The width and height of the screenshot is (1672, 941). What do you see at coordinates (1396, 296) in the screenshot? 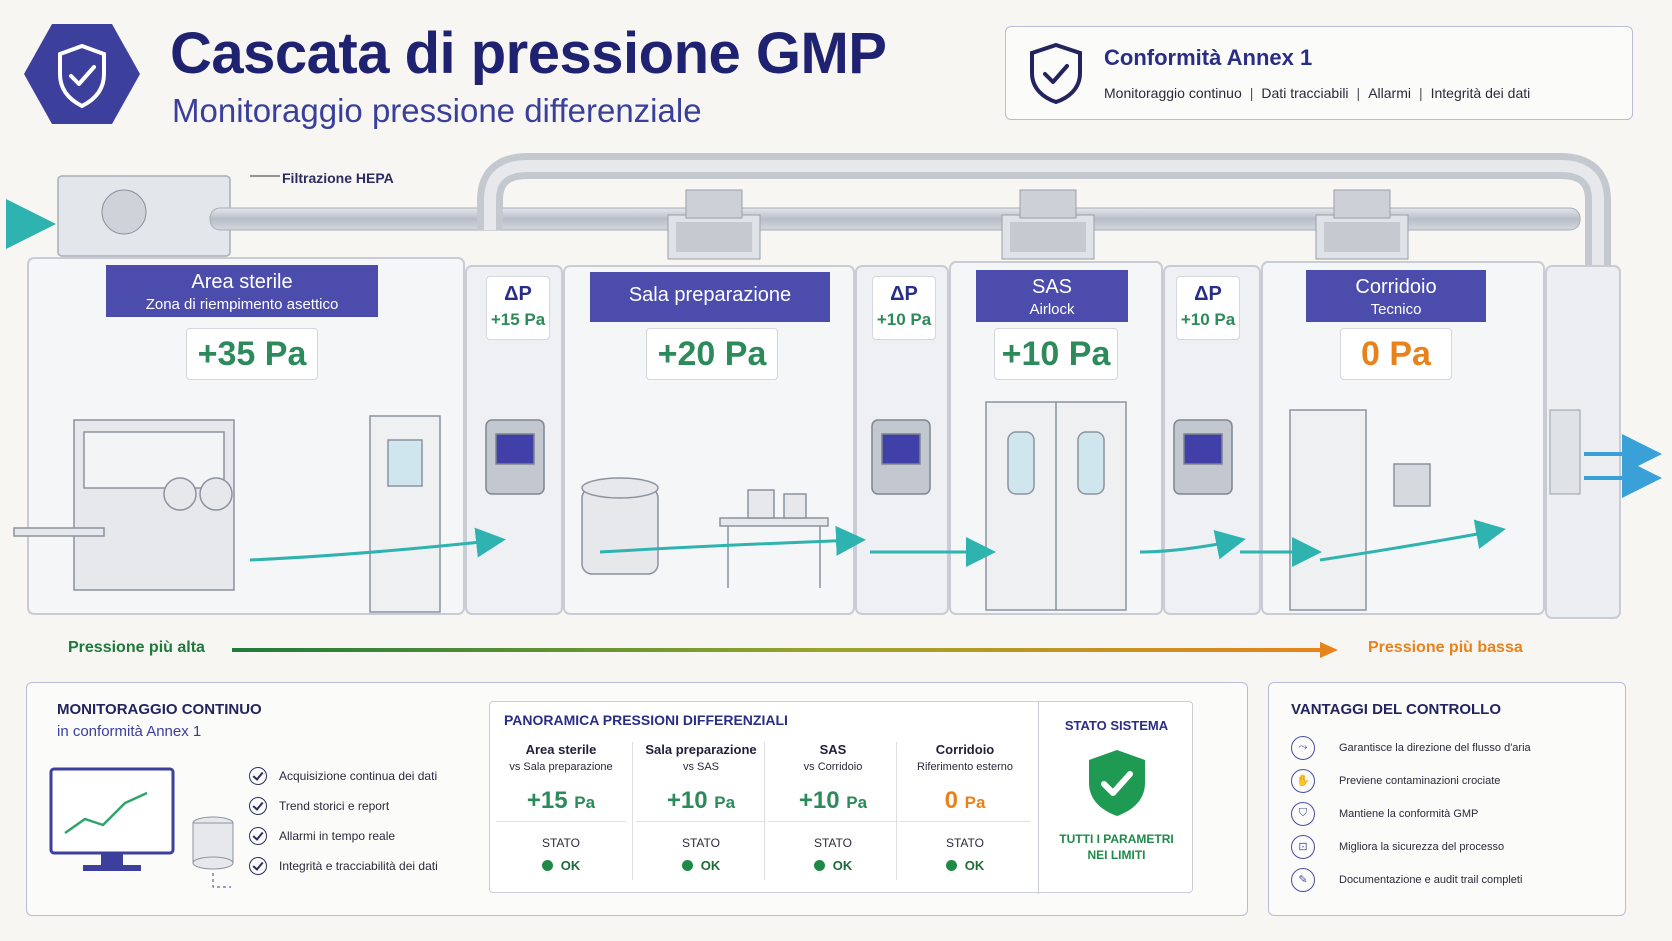
I see `room-label-corridoio: Corridoio Tecnico` at bounding box center [1396, 296].